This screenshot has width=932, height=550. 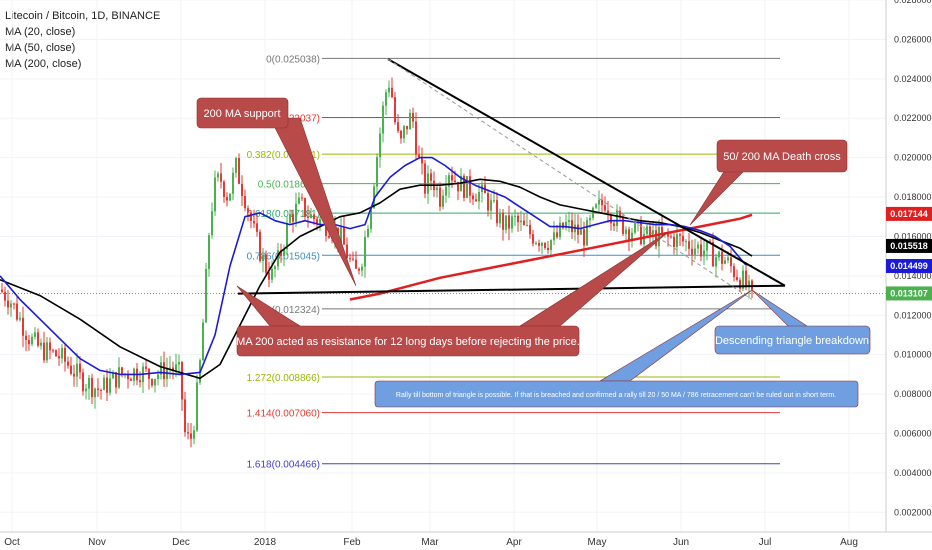 I want to click on breakdown-box, so click(x=792, y=340).